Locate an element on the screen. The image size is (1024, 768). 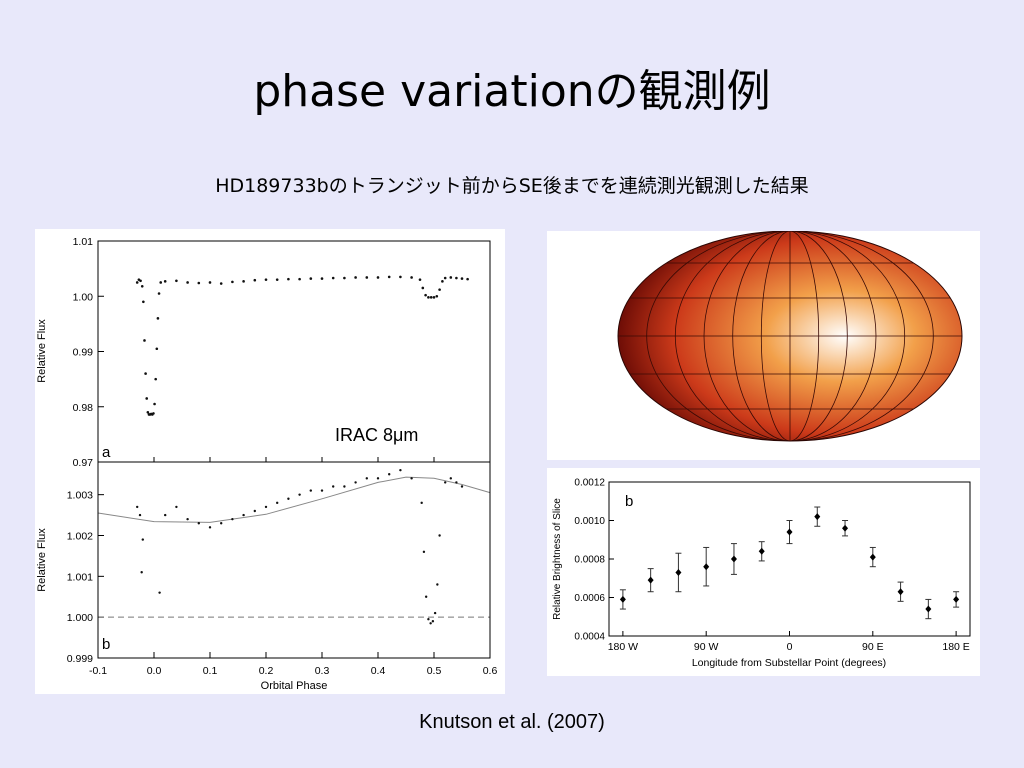
panel-a-label: a is located at coordinates (106, 452).